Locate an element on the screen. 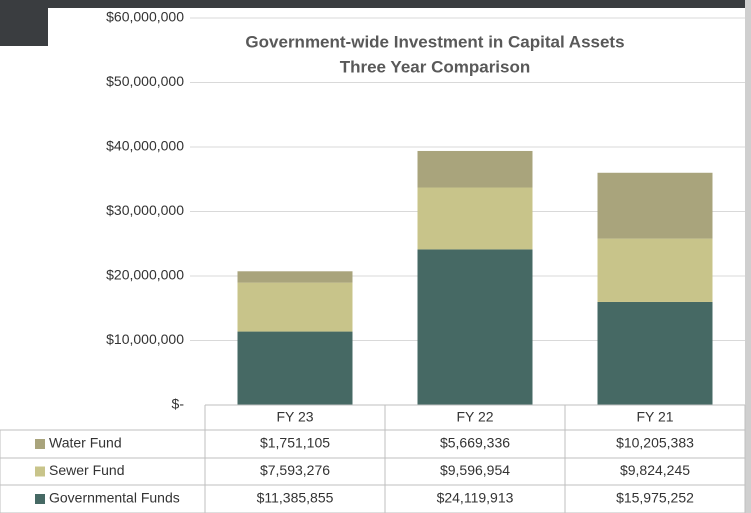  table-value: $1,751,105 is located at coordinates (295, 443).